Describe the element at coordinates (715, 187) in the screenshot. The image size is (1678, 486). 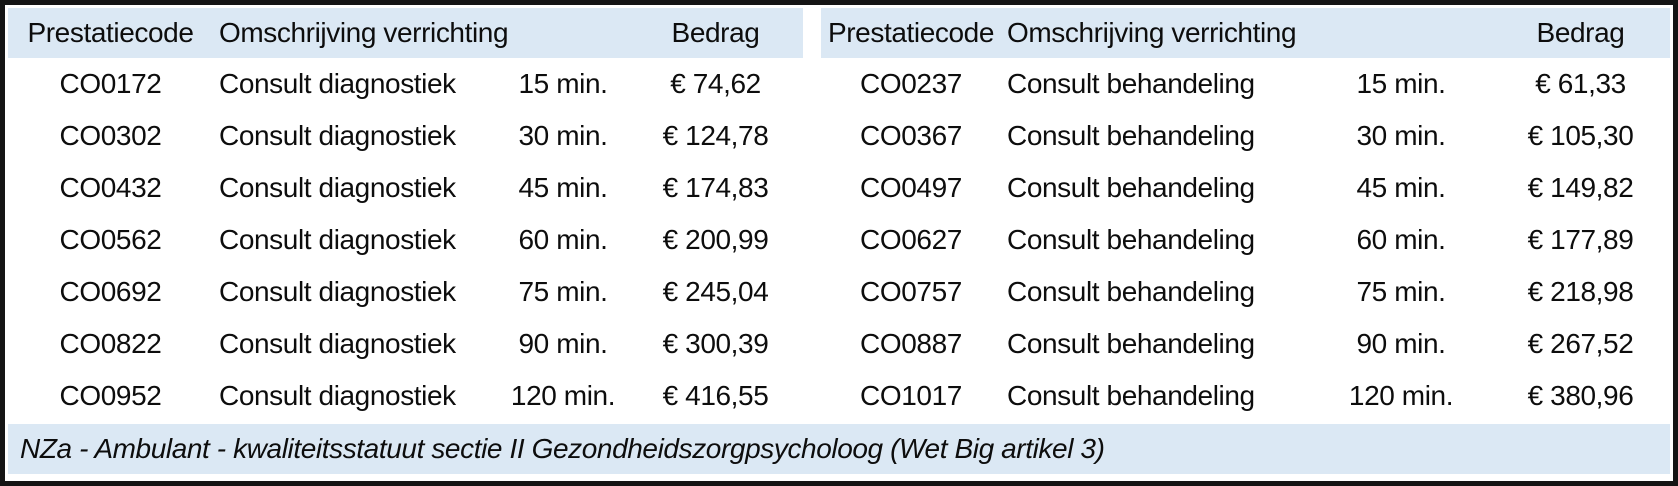
I see `bedrag-value: € 174,83` at that location.